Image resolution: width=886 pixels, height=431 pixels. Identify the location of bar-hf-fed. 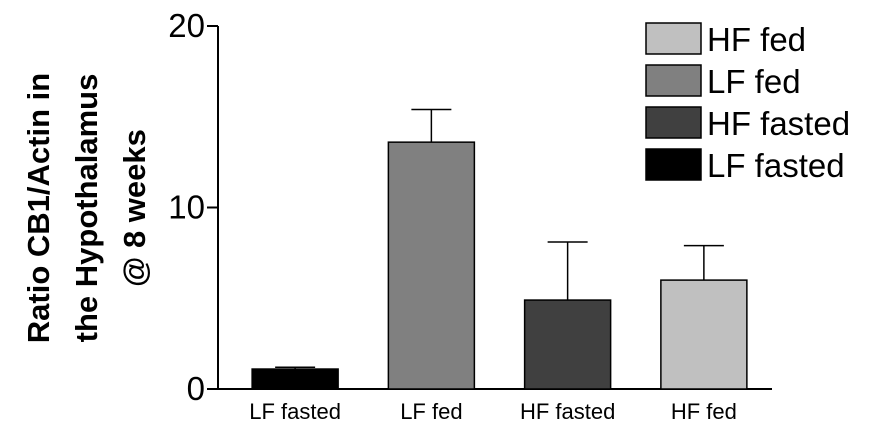
(704, 334).